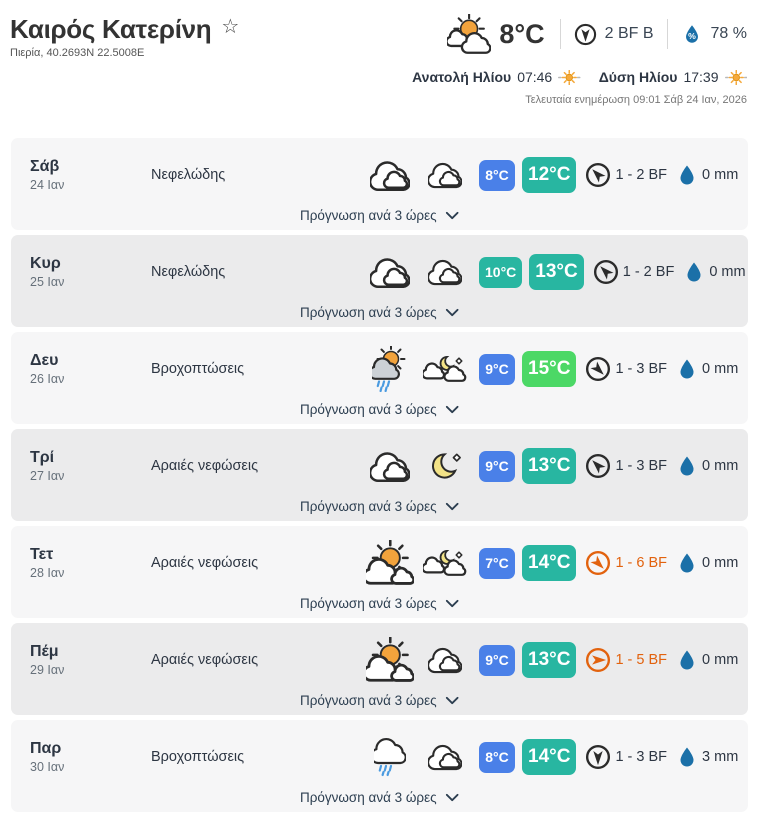  Describe the element at coordinates (47, 379) in the screenshot. I see `day-date: 26 Ιαν` at that location.